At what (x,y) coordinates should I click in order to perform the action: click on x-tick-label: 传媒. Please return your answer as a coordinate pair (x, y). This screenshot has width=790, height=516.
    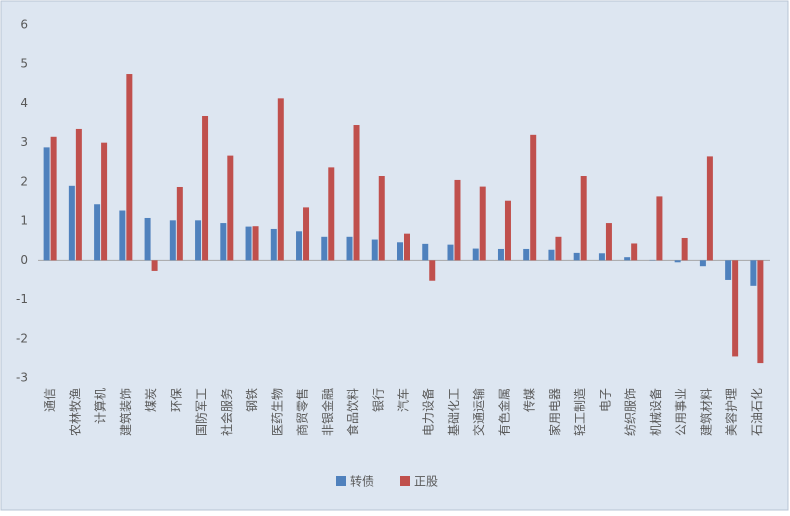
    Looking at the image, I should click on (529, 400).